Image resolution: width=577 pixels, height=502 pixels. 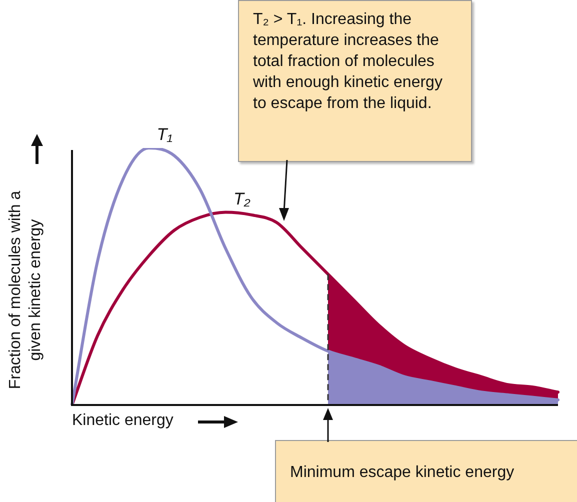 What do you see at coordinates (164, 134) in the screenshot?
I see `series-label: T₁` at bounding box center [164, 134].